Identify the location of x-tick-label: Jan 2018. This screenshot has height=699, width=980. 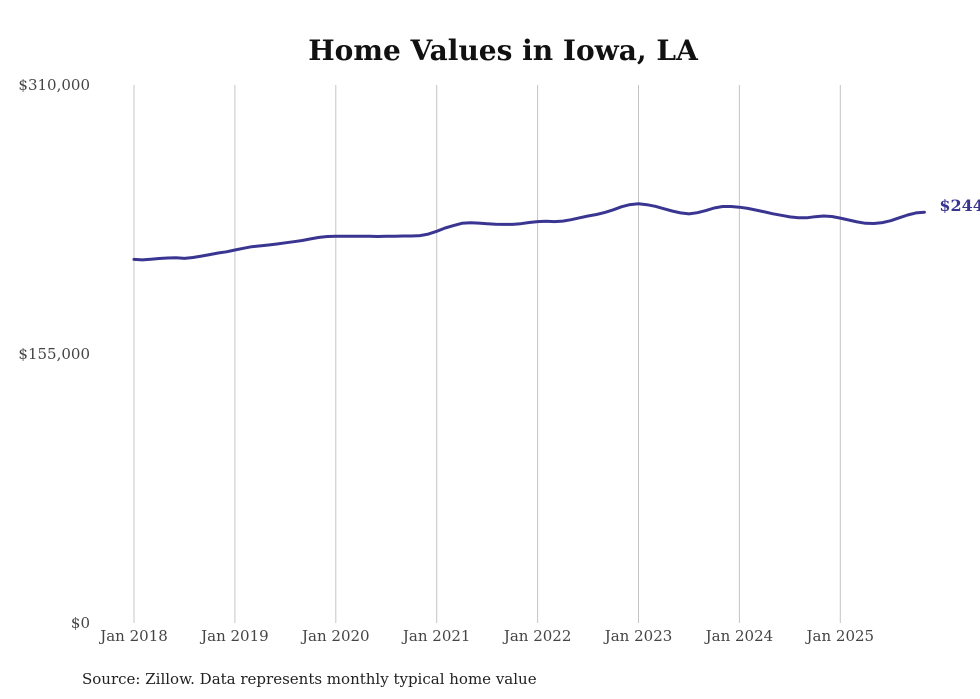
(133, 636).